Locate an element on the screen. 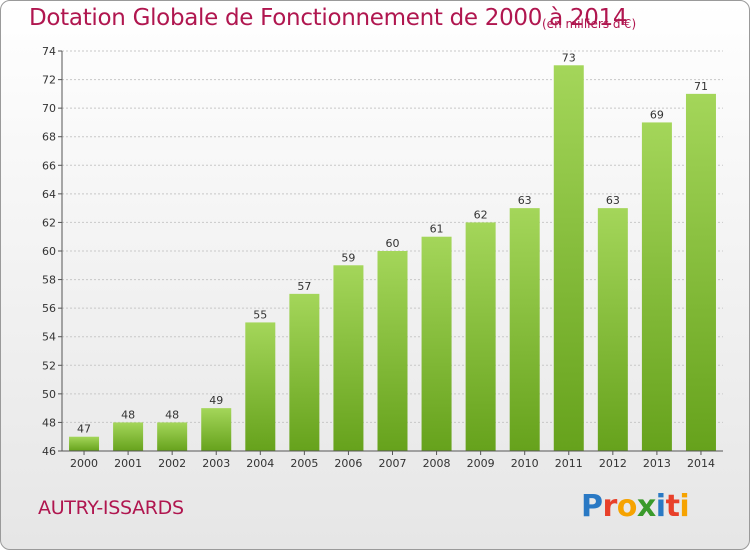  x-tick-label: 2000 is located at coordinates (84, 463).